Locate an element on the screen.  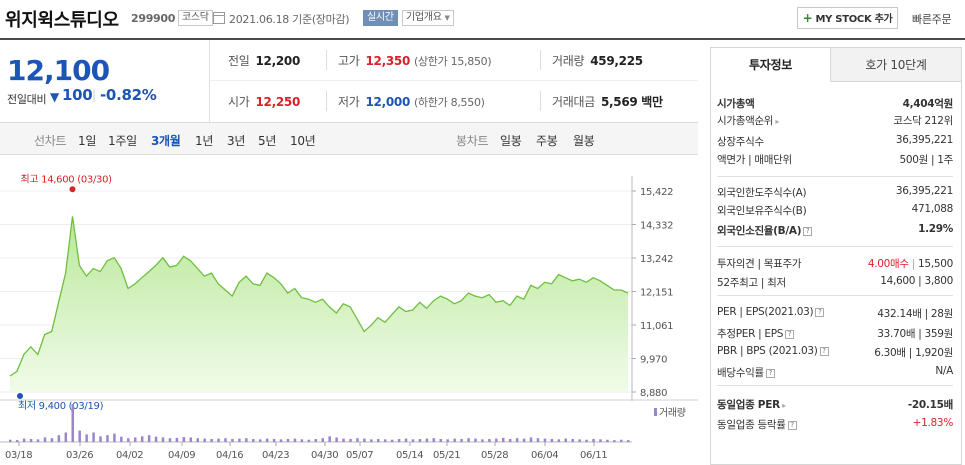
target-price-value: 15,500 is located at coordinates (935, 264).